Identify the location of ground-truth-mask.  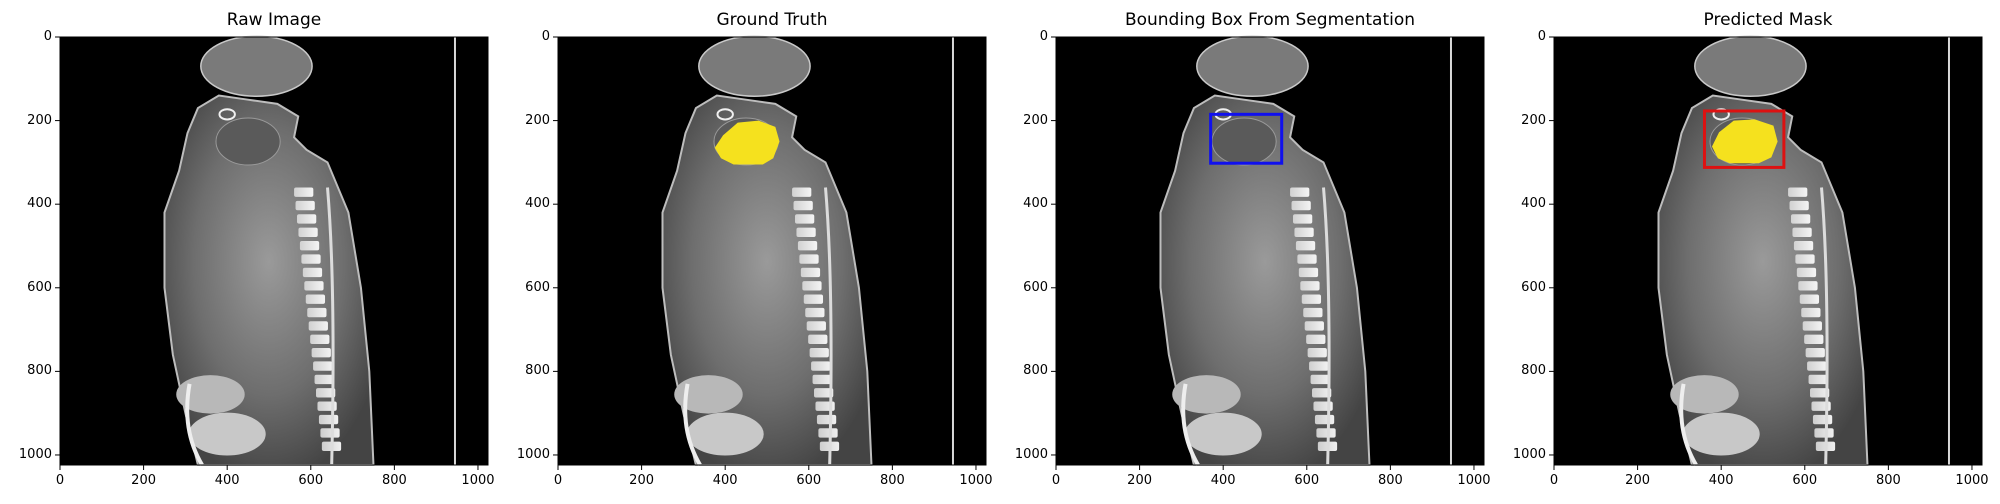
(747, 142).